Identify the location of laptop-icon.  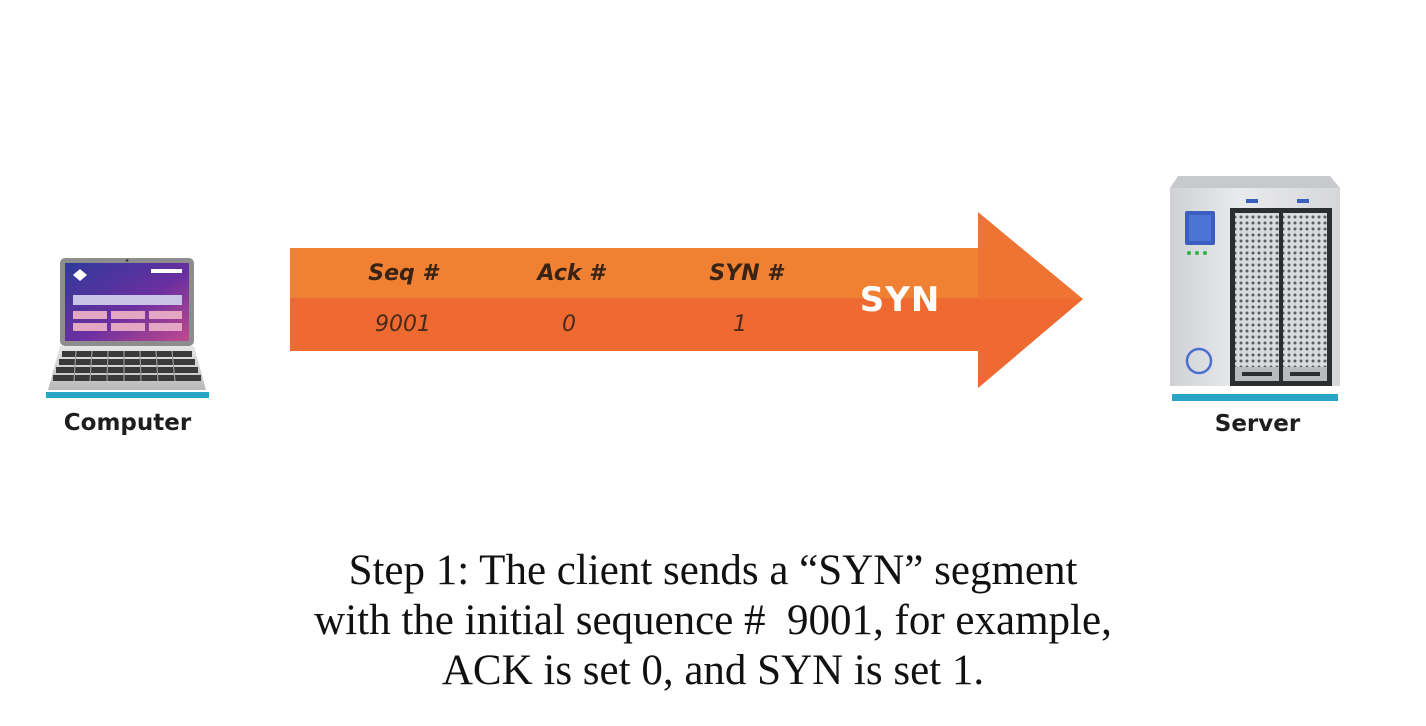
(127, 328).